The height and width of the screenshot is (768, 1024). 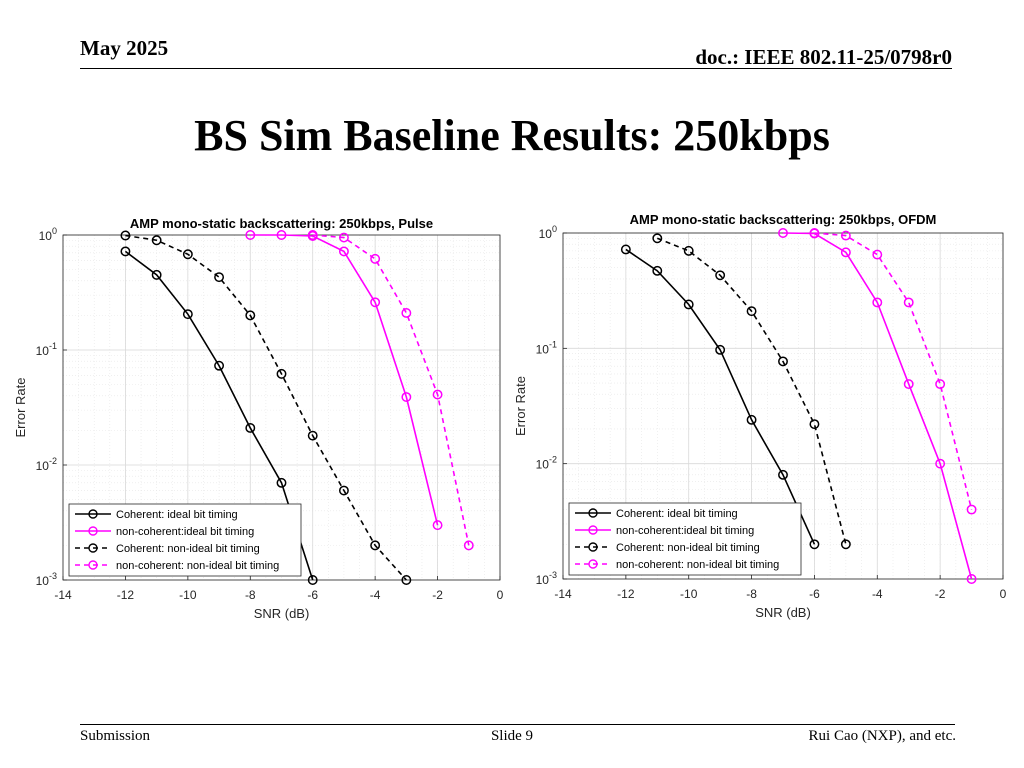 What do you see at coordinates (512, 135) in the screenshot?
I see `slide-title: BS Sim Baseline Results: 250kbps` at bounding box center [512, 135].